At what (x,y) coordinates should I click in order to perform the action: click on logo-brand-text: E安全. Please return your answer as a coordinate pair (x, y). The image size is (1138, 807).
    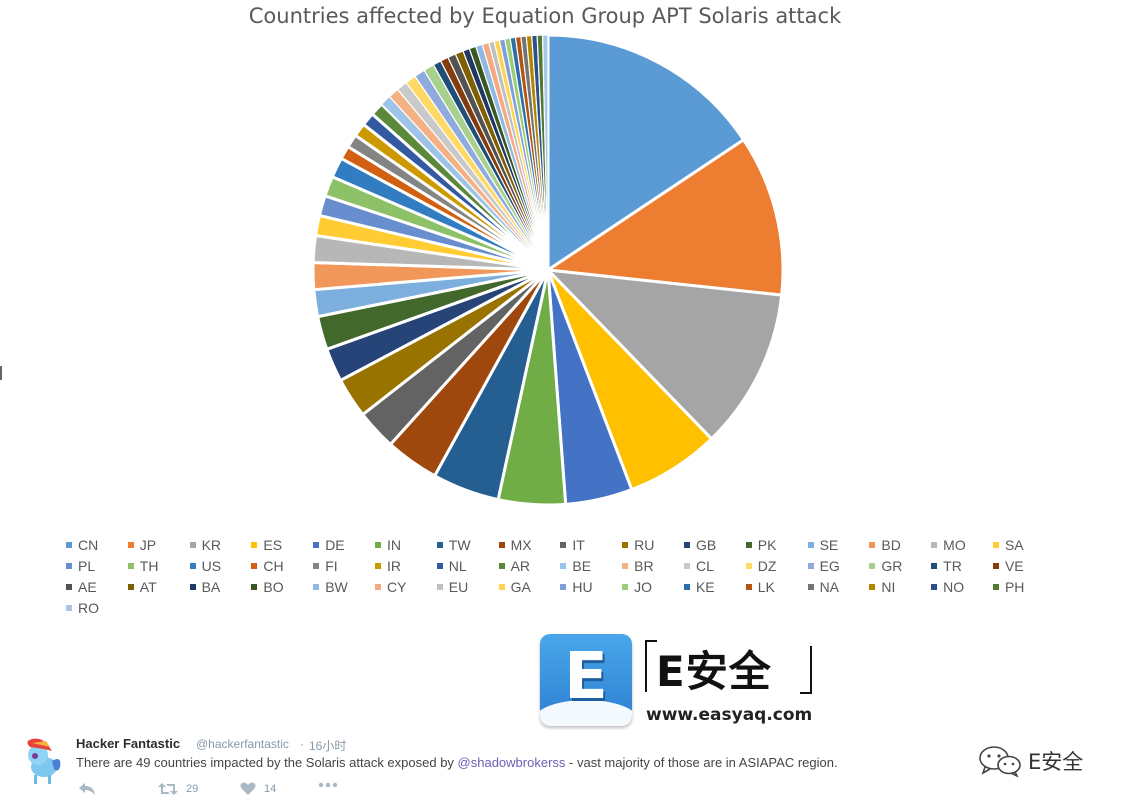
    Looking at the image, I should click on (714, 671).